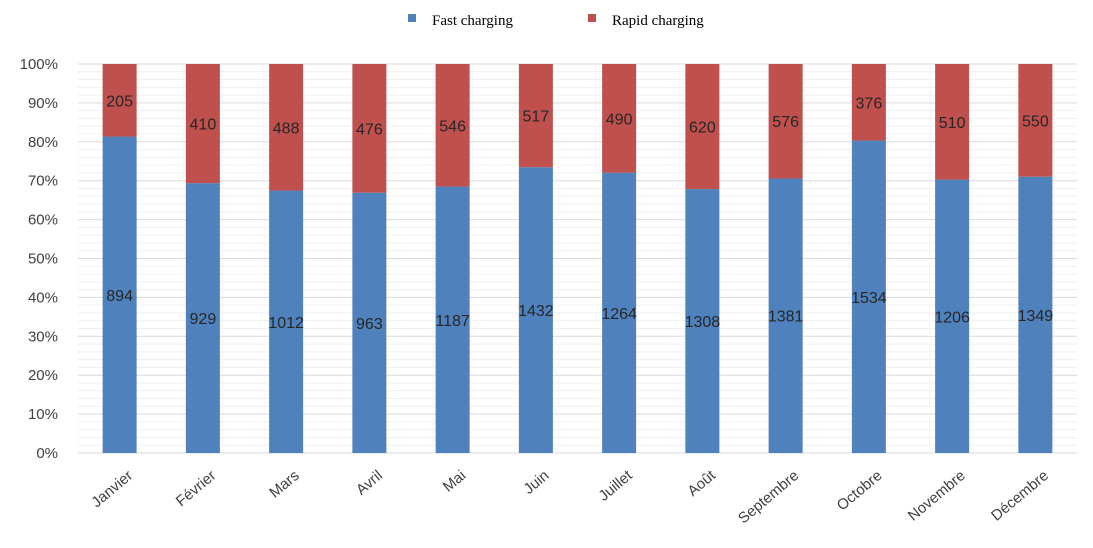 This screenshot has height=548, width=1093. Describe the element at coordinates (937, 496) in the screenshot. I see `x-category-label: Novembre` at that location.